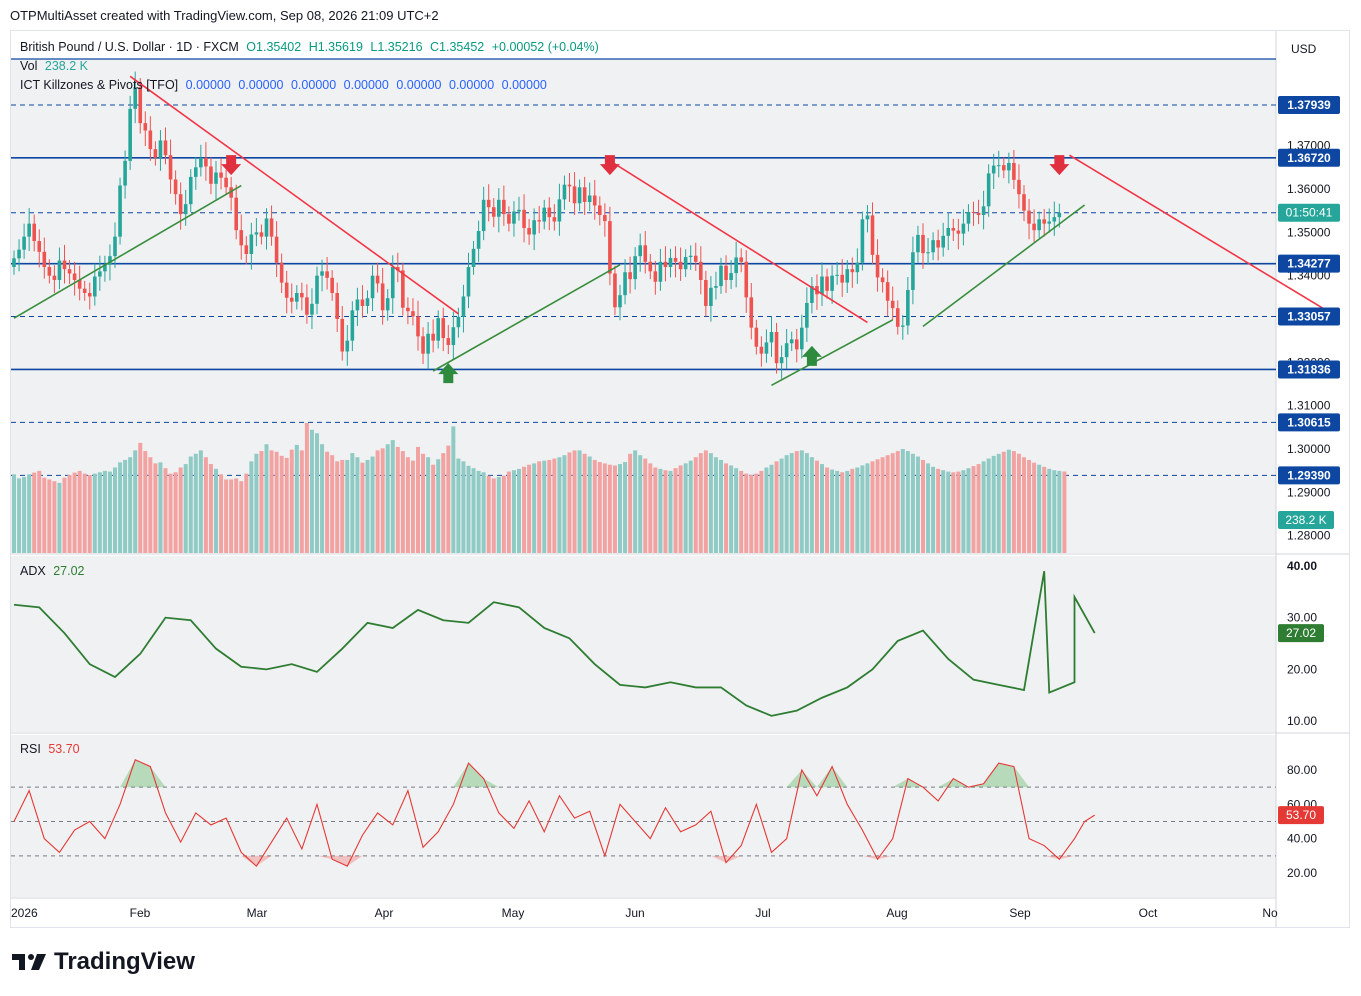 The height and width of the screenshot is (996, 1361). I want to click on currency-label: USD, so click(1304, 49).